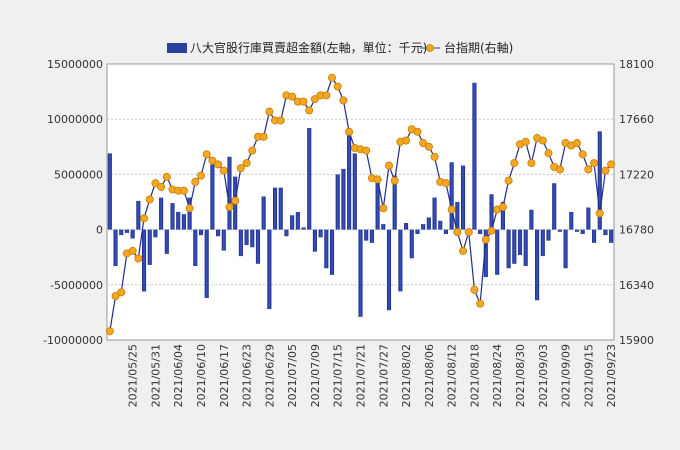 The height and width of the screenshot is (450, 680). I want to click on x-tick-label: 2021/05/25, so click(133, 375).